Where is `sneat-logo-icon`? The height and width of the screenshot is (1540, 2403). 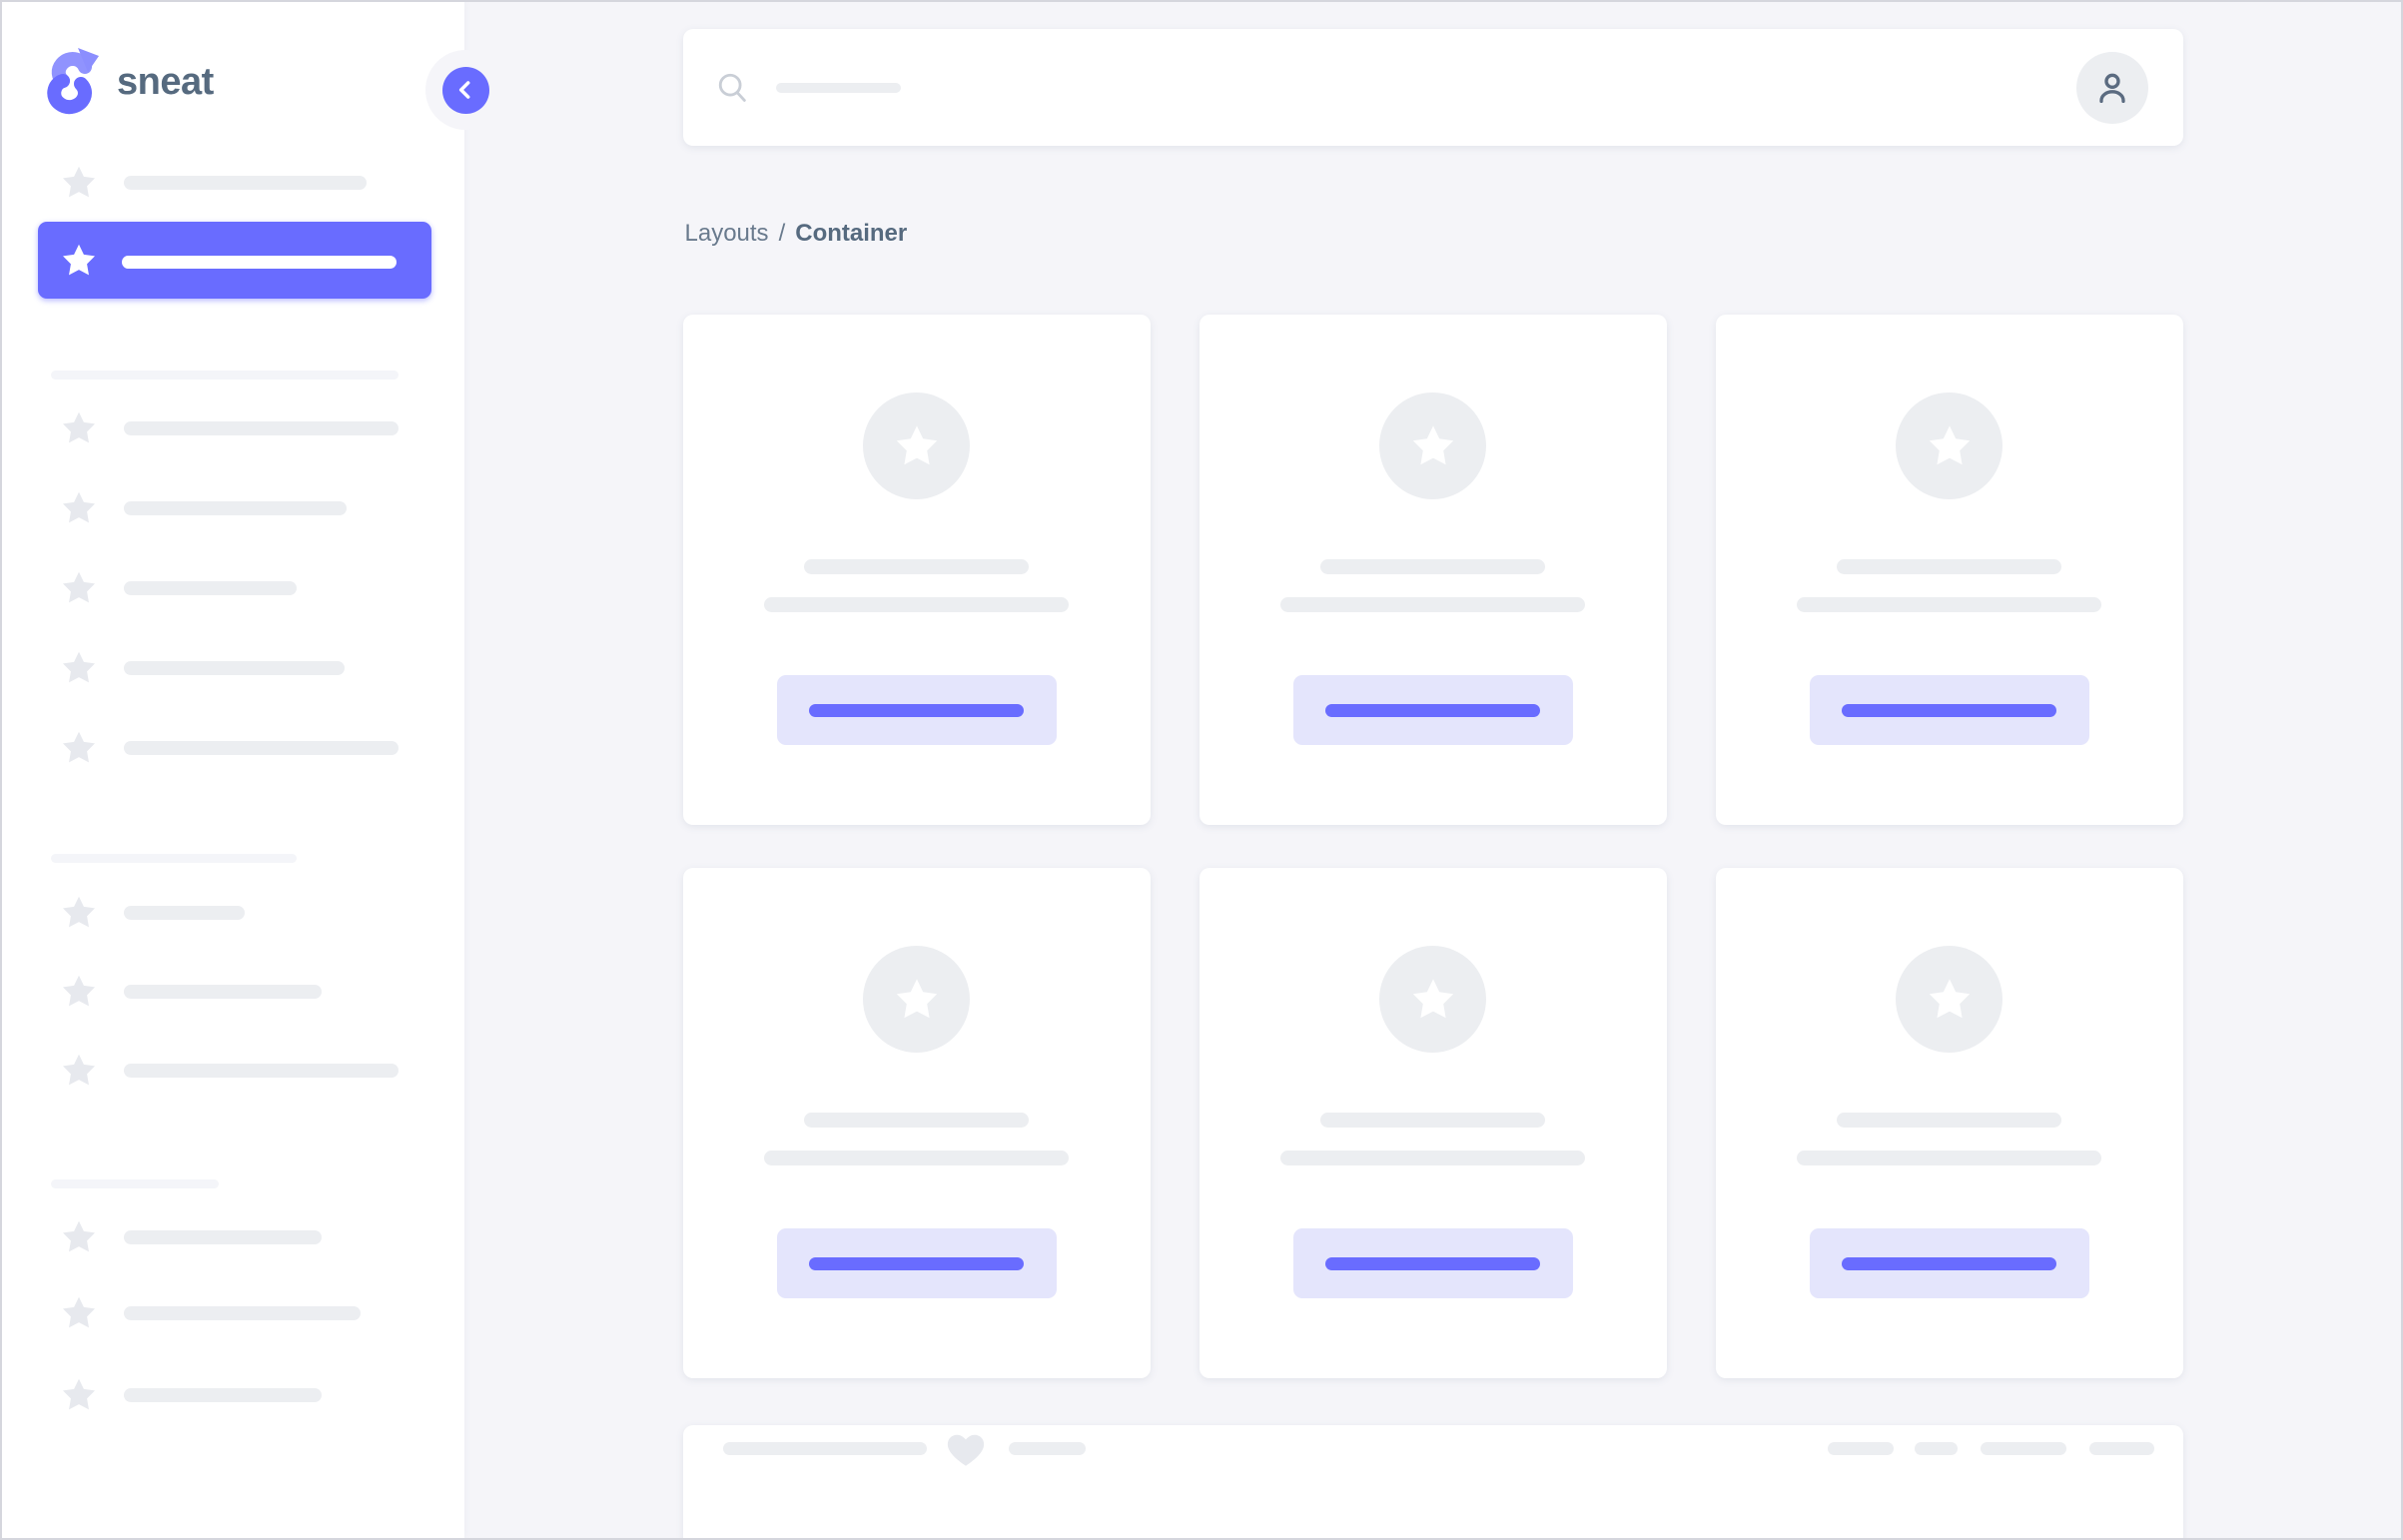 sneat-logo-icon is located at coordinates (73, 82).